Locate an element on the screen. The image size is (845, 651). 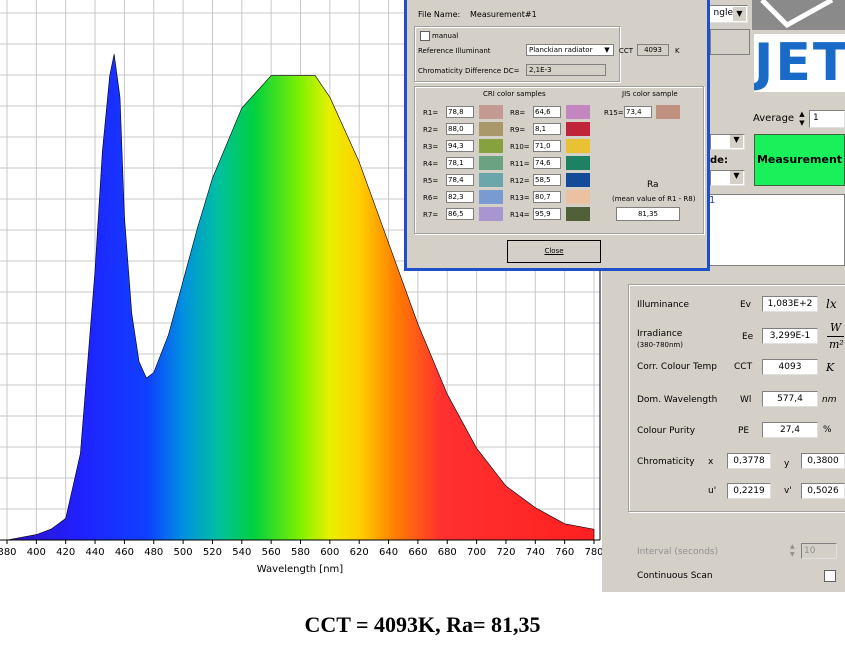
dc-label: Chromaticity Difference DC= is located at coordinates (469, 71).